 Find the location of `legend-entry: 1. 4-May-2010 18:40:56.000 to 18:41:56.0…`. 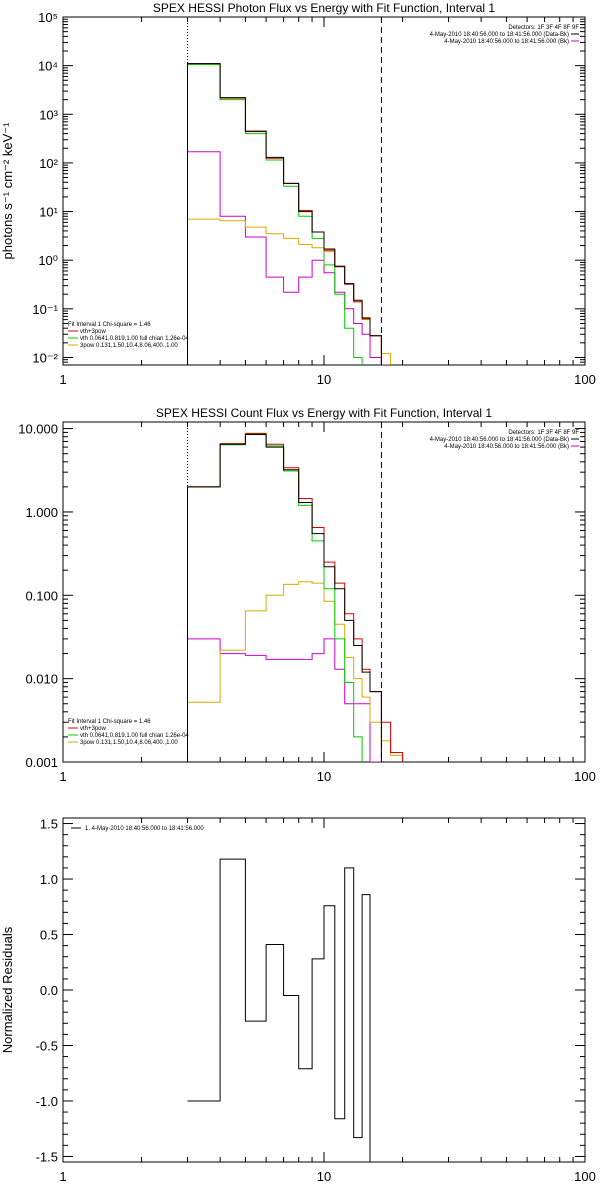

legend-entry: 1. 4-May-2010 18:40:56.000 to 18:41:56.0… is located at coordinates (144, 829).